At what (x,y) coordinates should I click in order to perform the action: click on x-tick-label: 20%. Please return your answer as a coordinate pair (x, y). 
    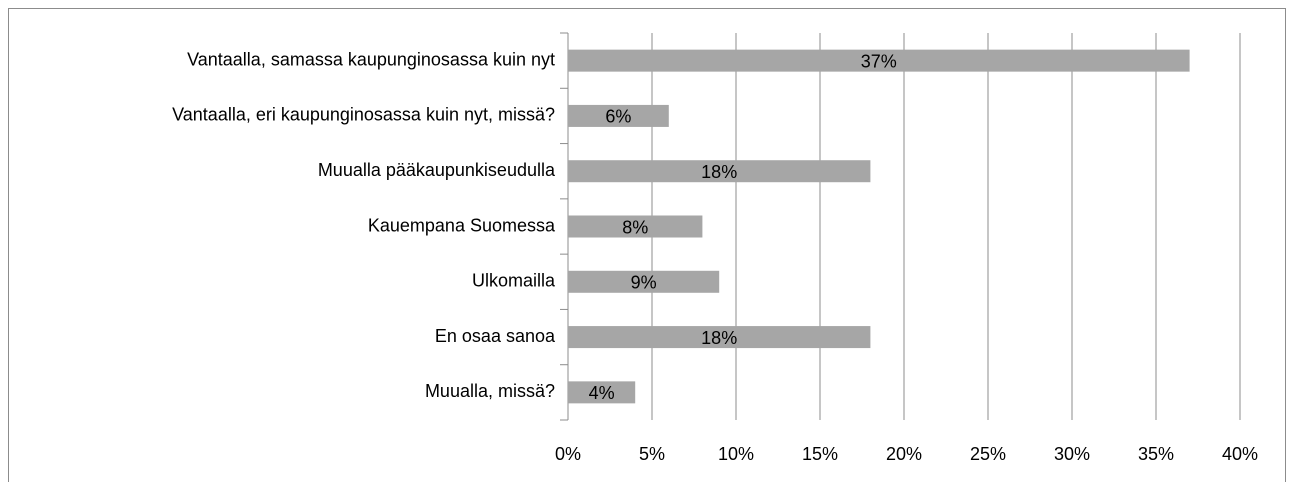
    Looking at the image, I should click on (904, 454).